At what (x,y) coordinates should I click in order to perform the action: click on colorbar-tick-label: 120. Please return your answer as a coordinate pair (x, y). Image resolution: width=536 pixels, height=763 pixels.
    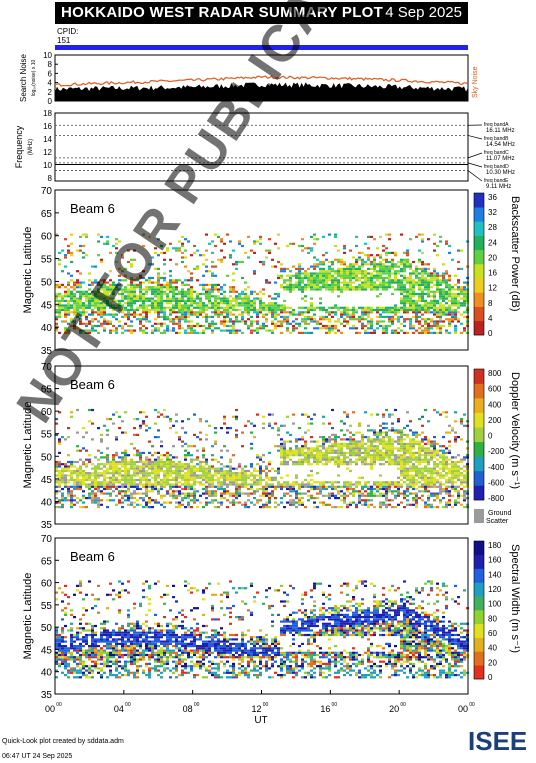
    Looking at the image, I should click on (495, 589).